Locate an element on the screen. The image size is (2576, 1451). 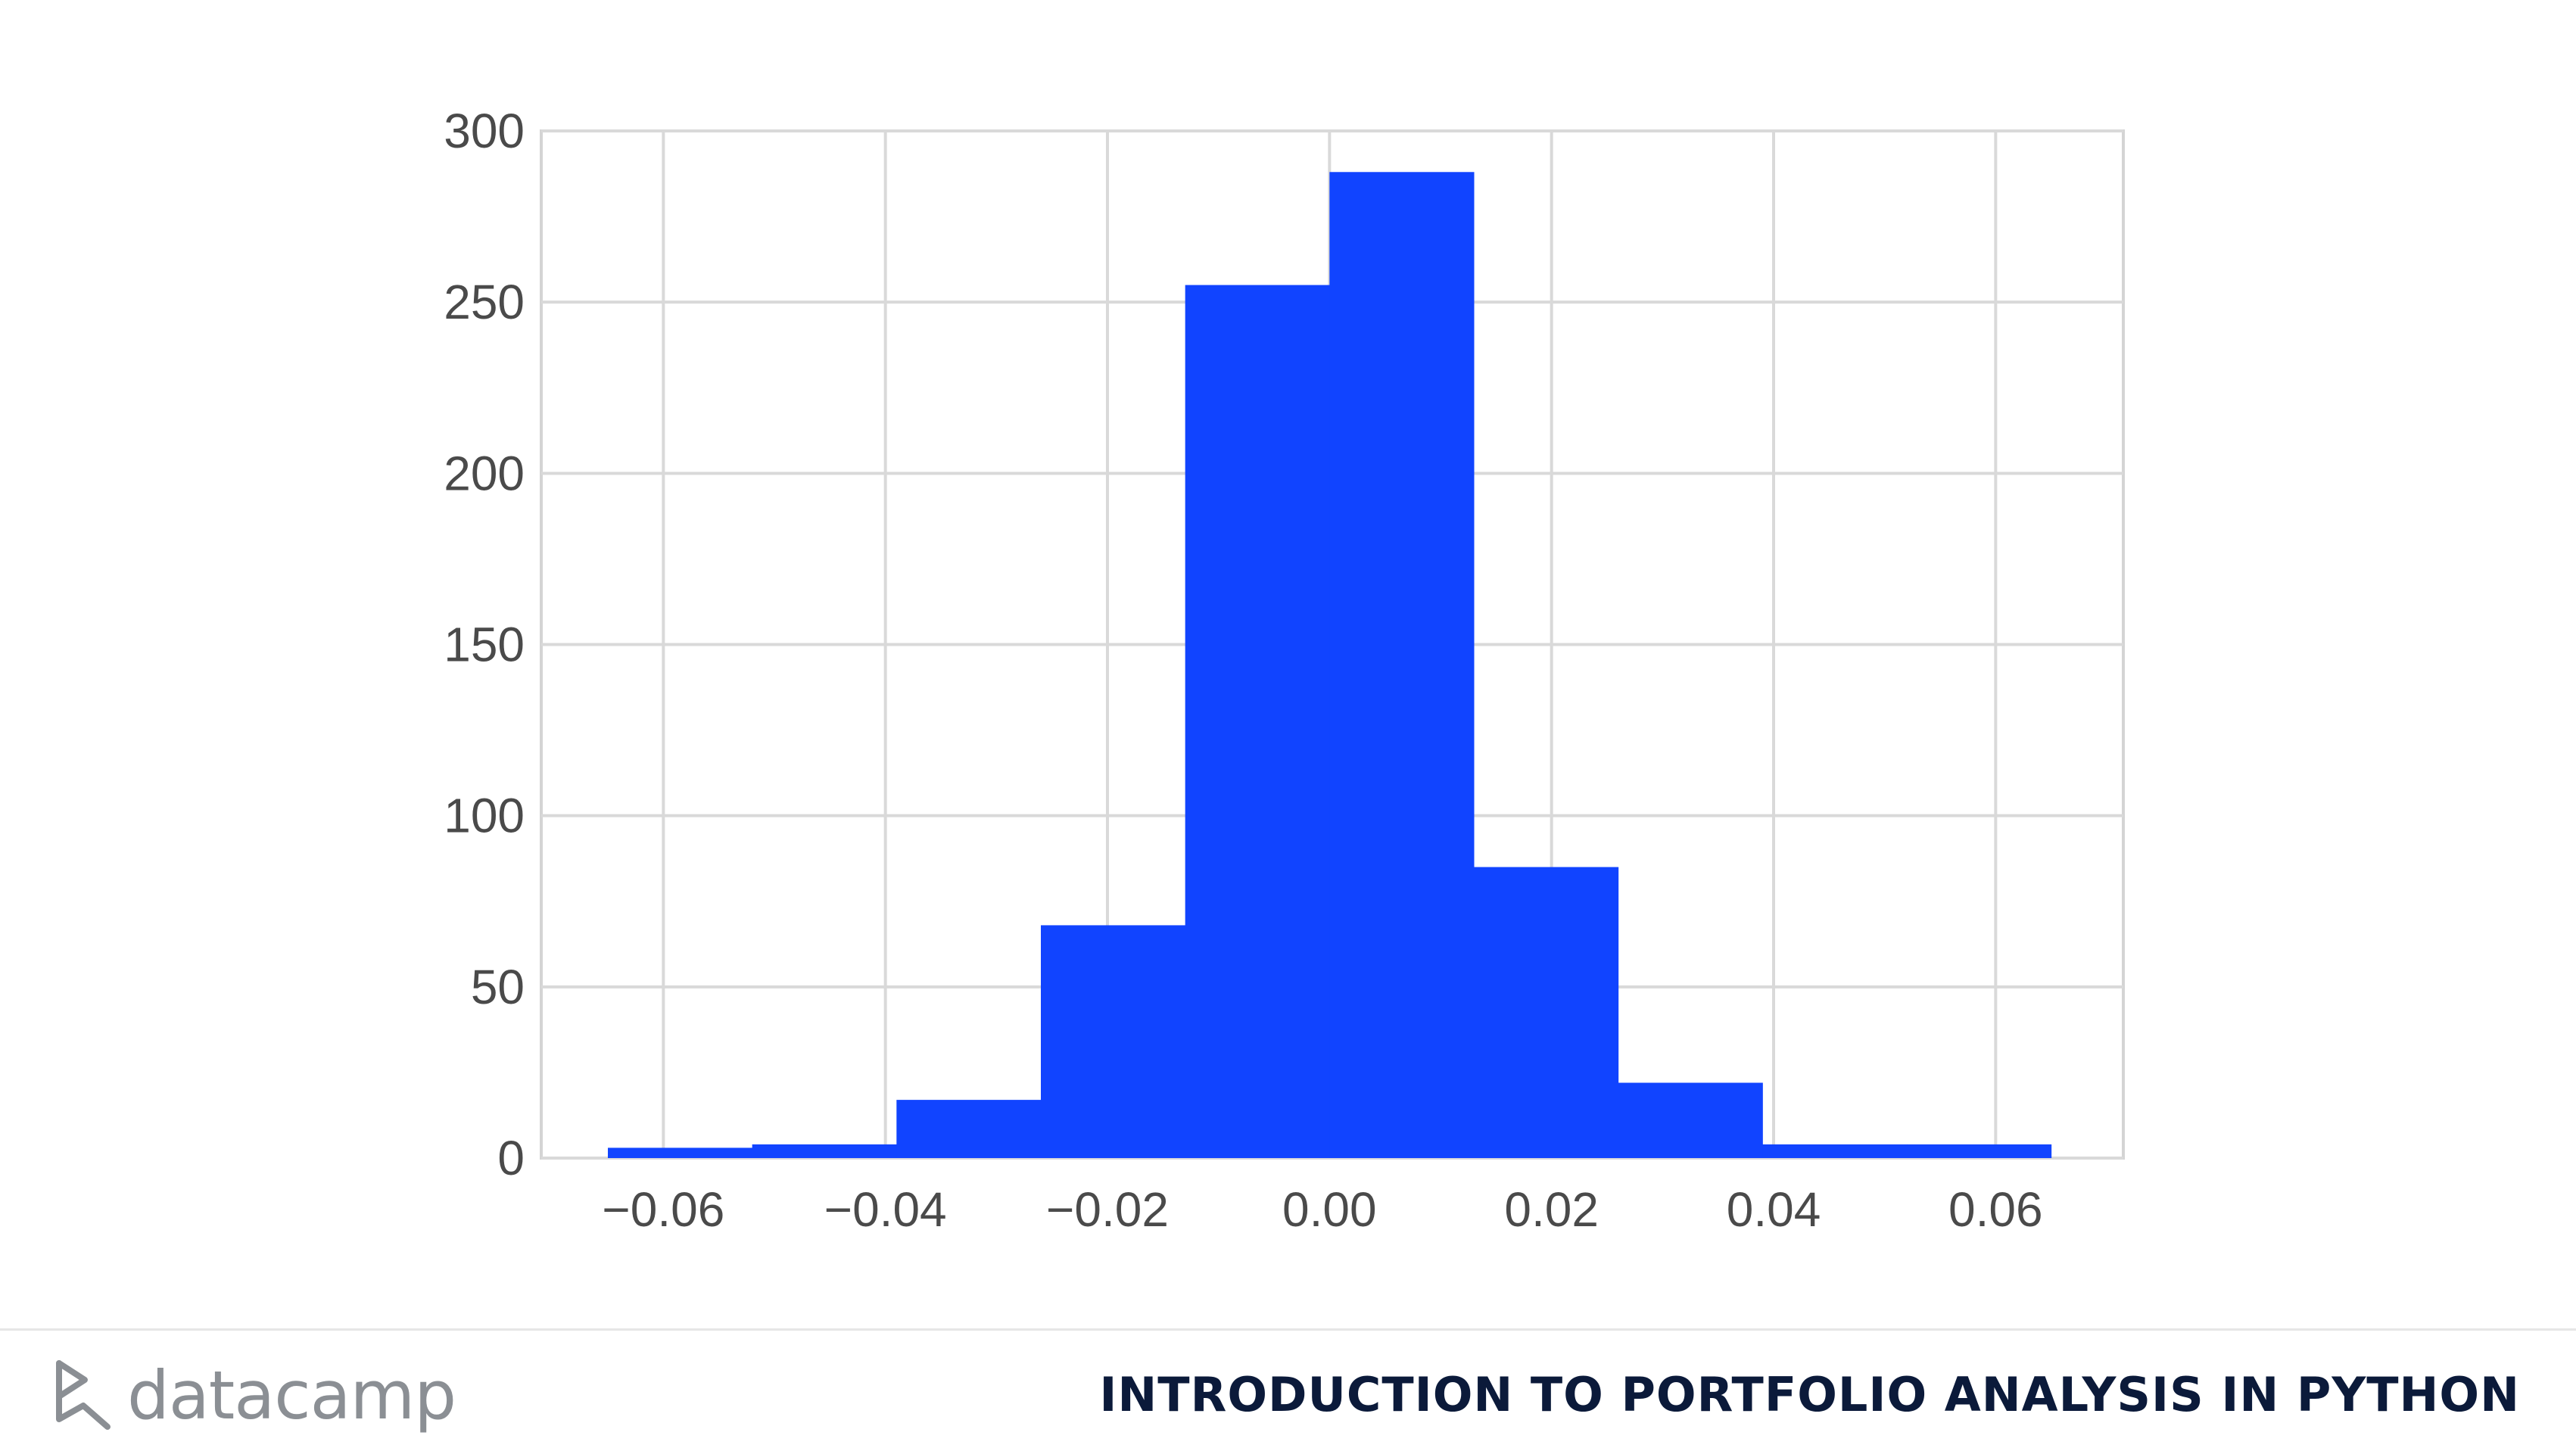
y-tick-label: 150 is located at coordinates (484, 645).